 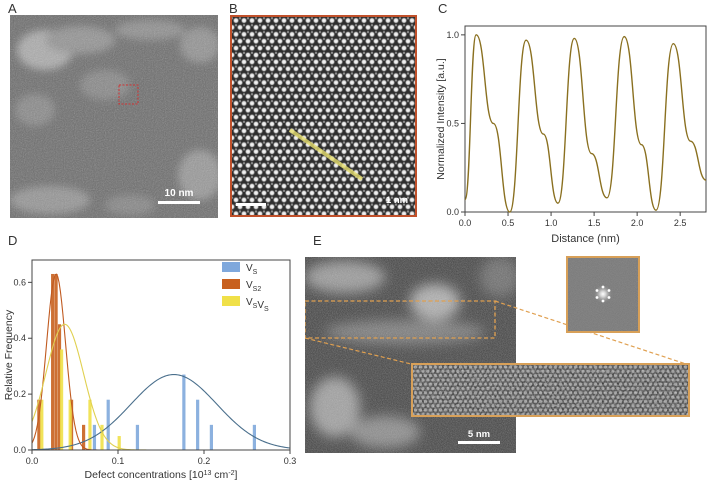 What do you see at coordinates (479, 434) in the screenshot?
I see `scale-bar-e-label: 5 nm` at bounding box center [479, 434].